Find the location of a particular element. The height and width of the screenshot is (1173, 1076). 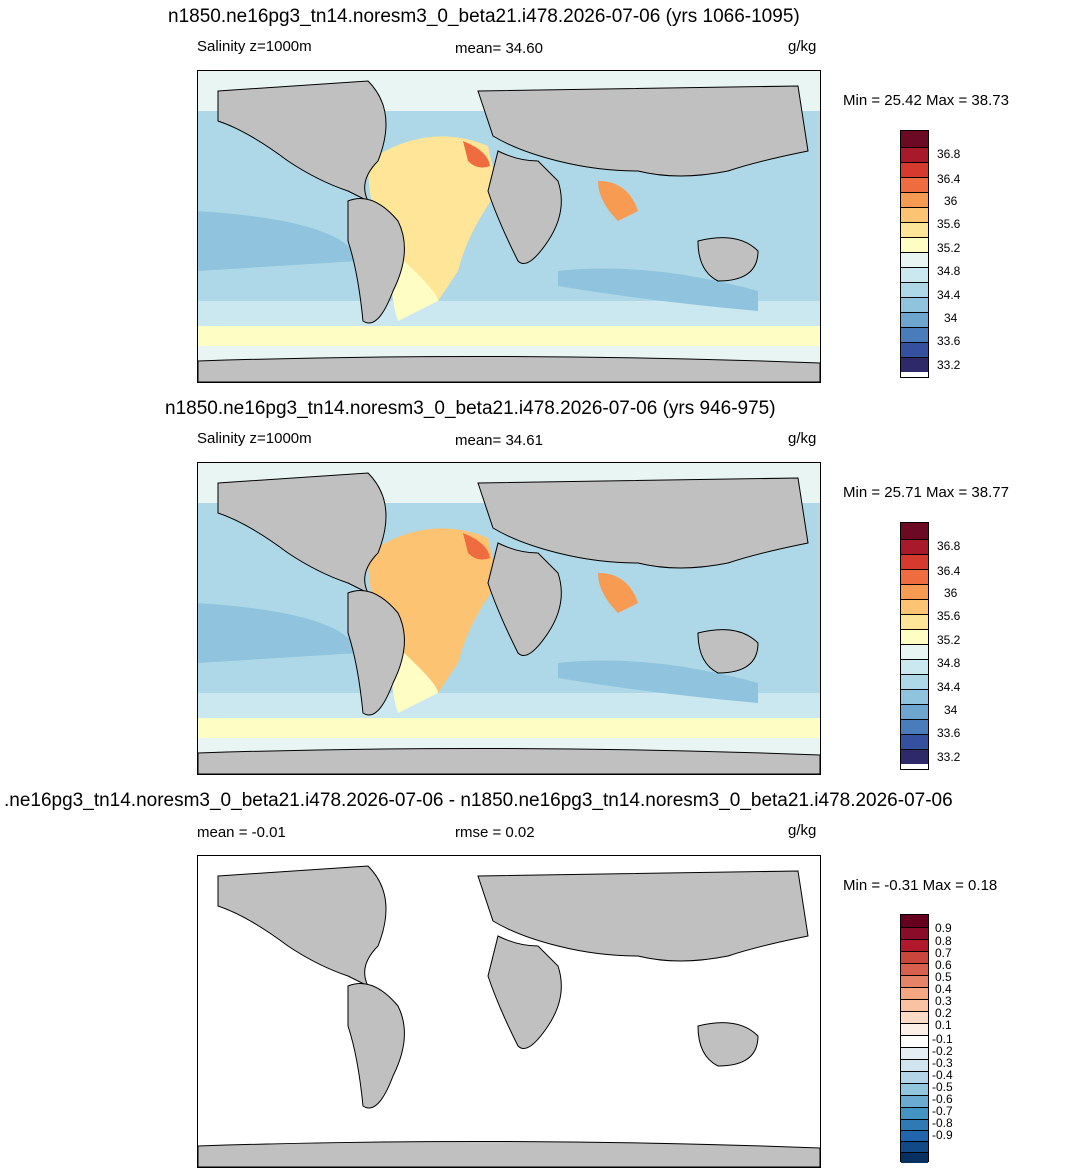

panel1-mean-label: mean= 34.60 is located at coordinates (499, 48).